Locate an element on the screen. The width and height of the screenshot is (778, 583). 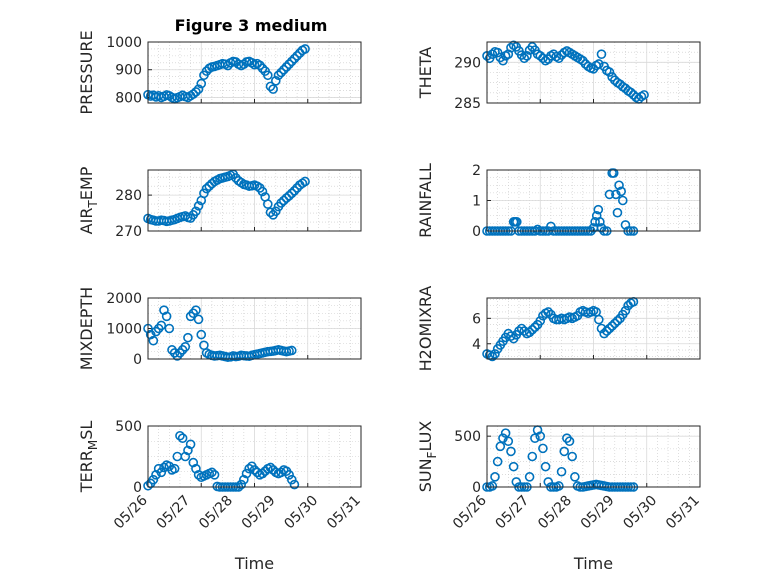
subplot-mixdepth: 0 1000 2000 MIXDEPTH is located at coordinates (219, 328).